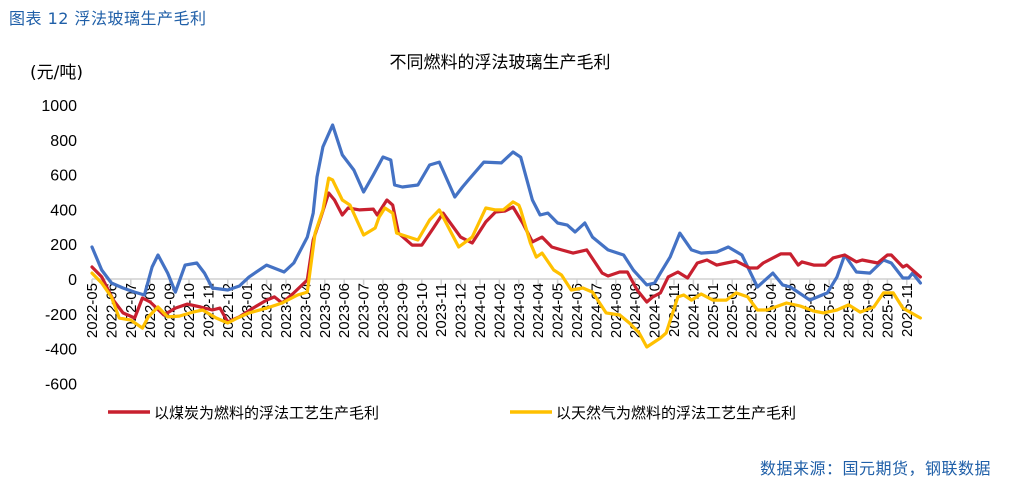  I want to click on x-tick-label: 2023-05, so click(325, 310).